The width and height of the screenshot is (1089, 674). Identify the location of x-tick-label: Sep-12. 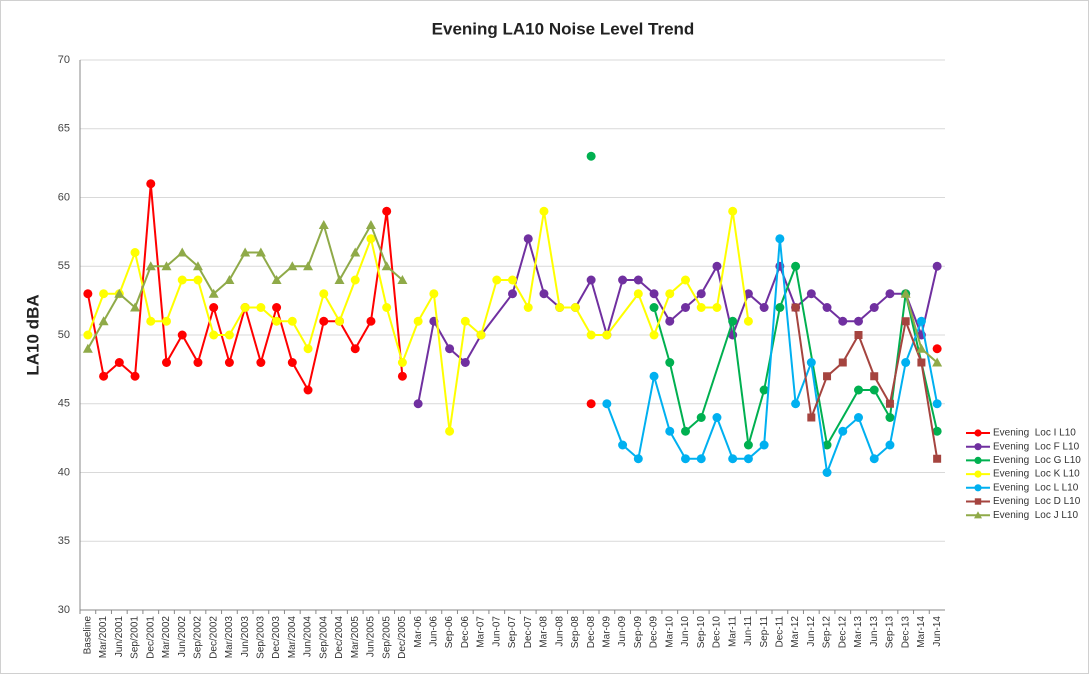
(827, 632).